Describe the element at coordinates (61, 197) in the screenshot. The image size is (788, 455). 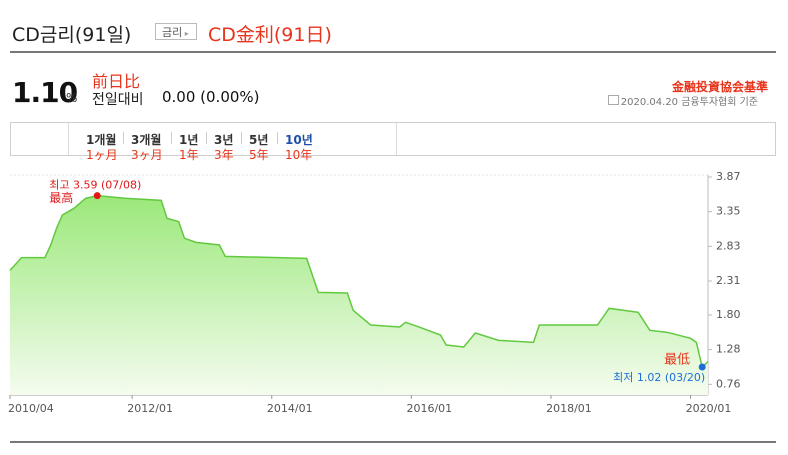
I see `max-note: 最高` at that location.